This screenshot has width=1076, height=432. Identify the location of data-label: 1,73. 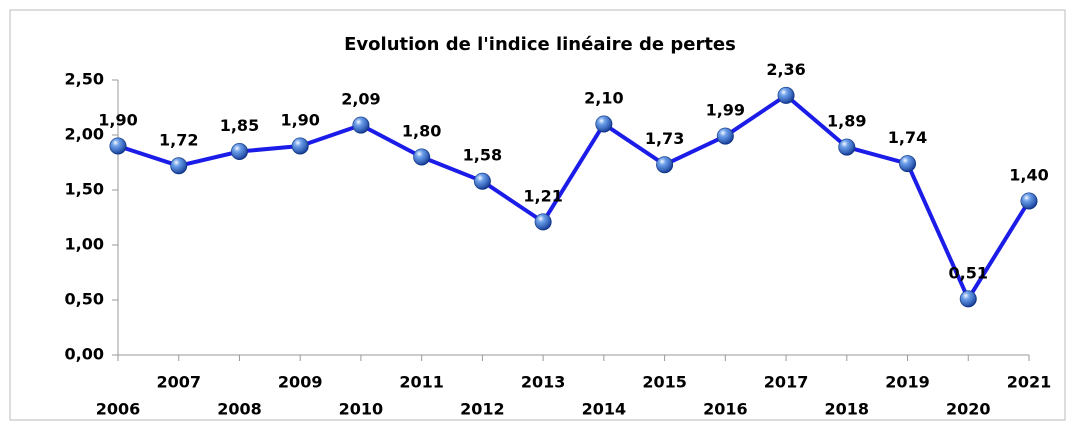
(664, 138).